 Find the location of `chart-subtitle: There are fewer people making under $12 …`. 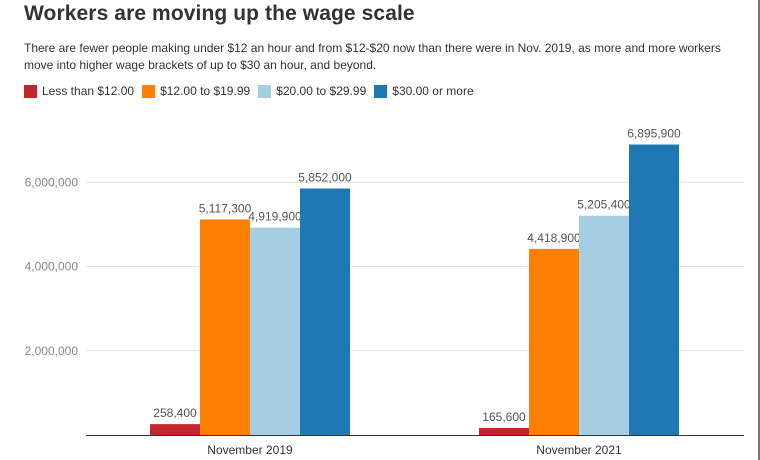

chart-subtitle: There are fewer people making under $12 … is located at coordinates (372, 56).